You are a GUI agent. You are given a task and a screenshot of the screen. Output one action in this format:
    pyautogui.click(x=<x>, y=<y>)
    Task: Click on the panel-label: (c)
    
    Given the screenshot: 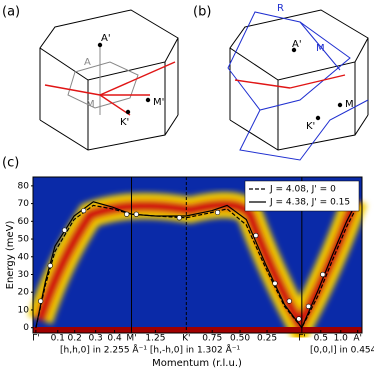 What is the action you would take?
    pyautogui.click(x=10, y=163)
    